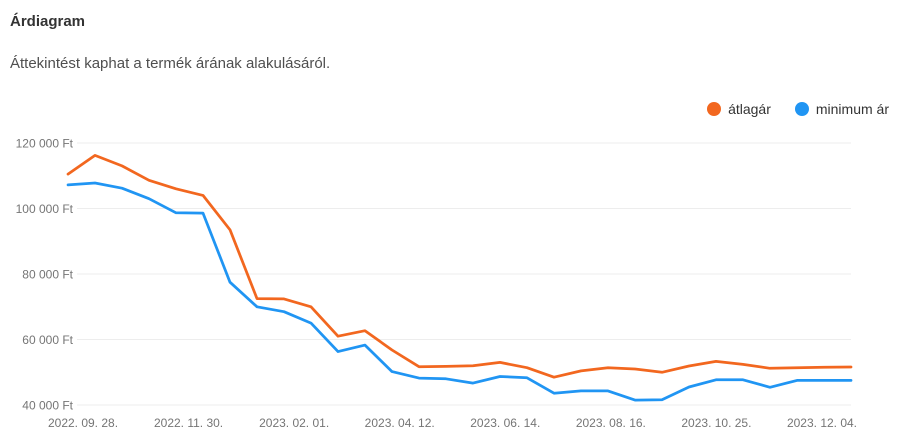  Describe the element at coordinates (45, 144) in the screenshot. I see `y-axis-tick-label: 120 000 Ft` at that location.